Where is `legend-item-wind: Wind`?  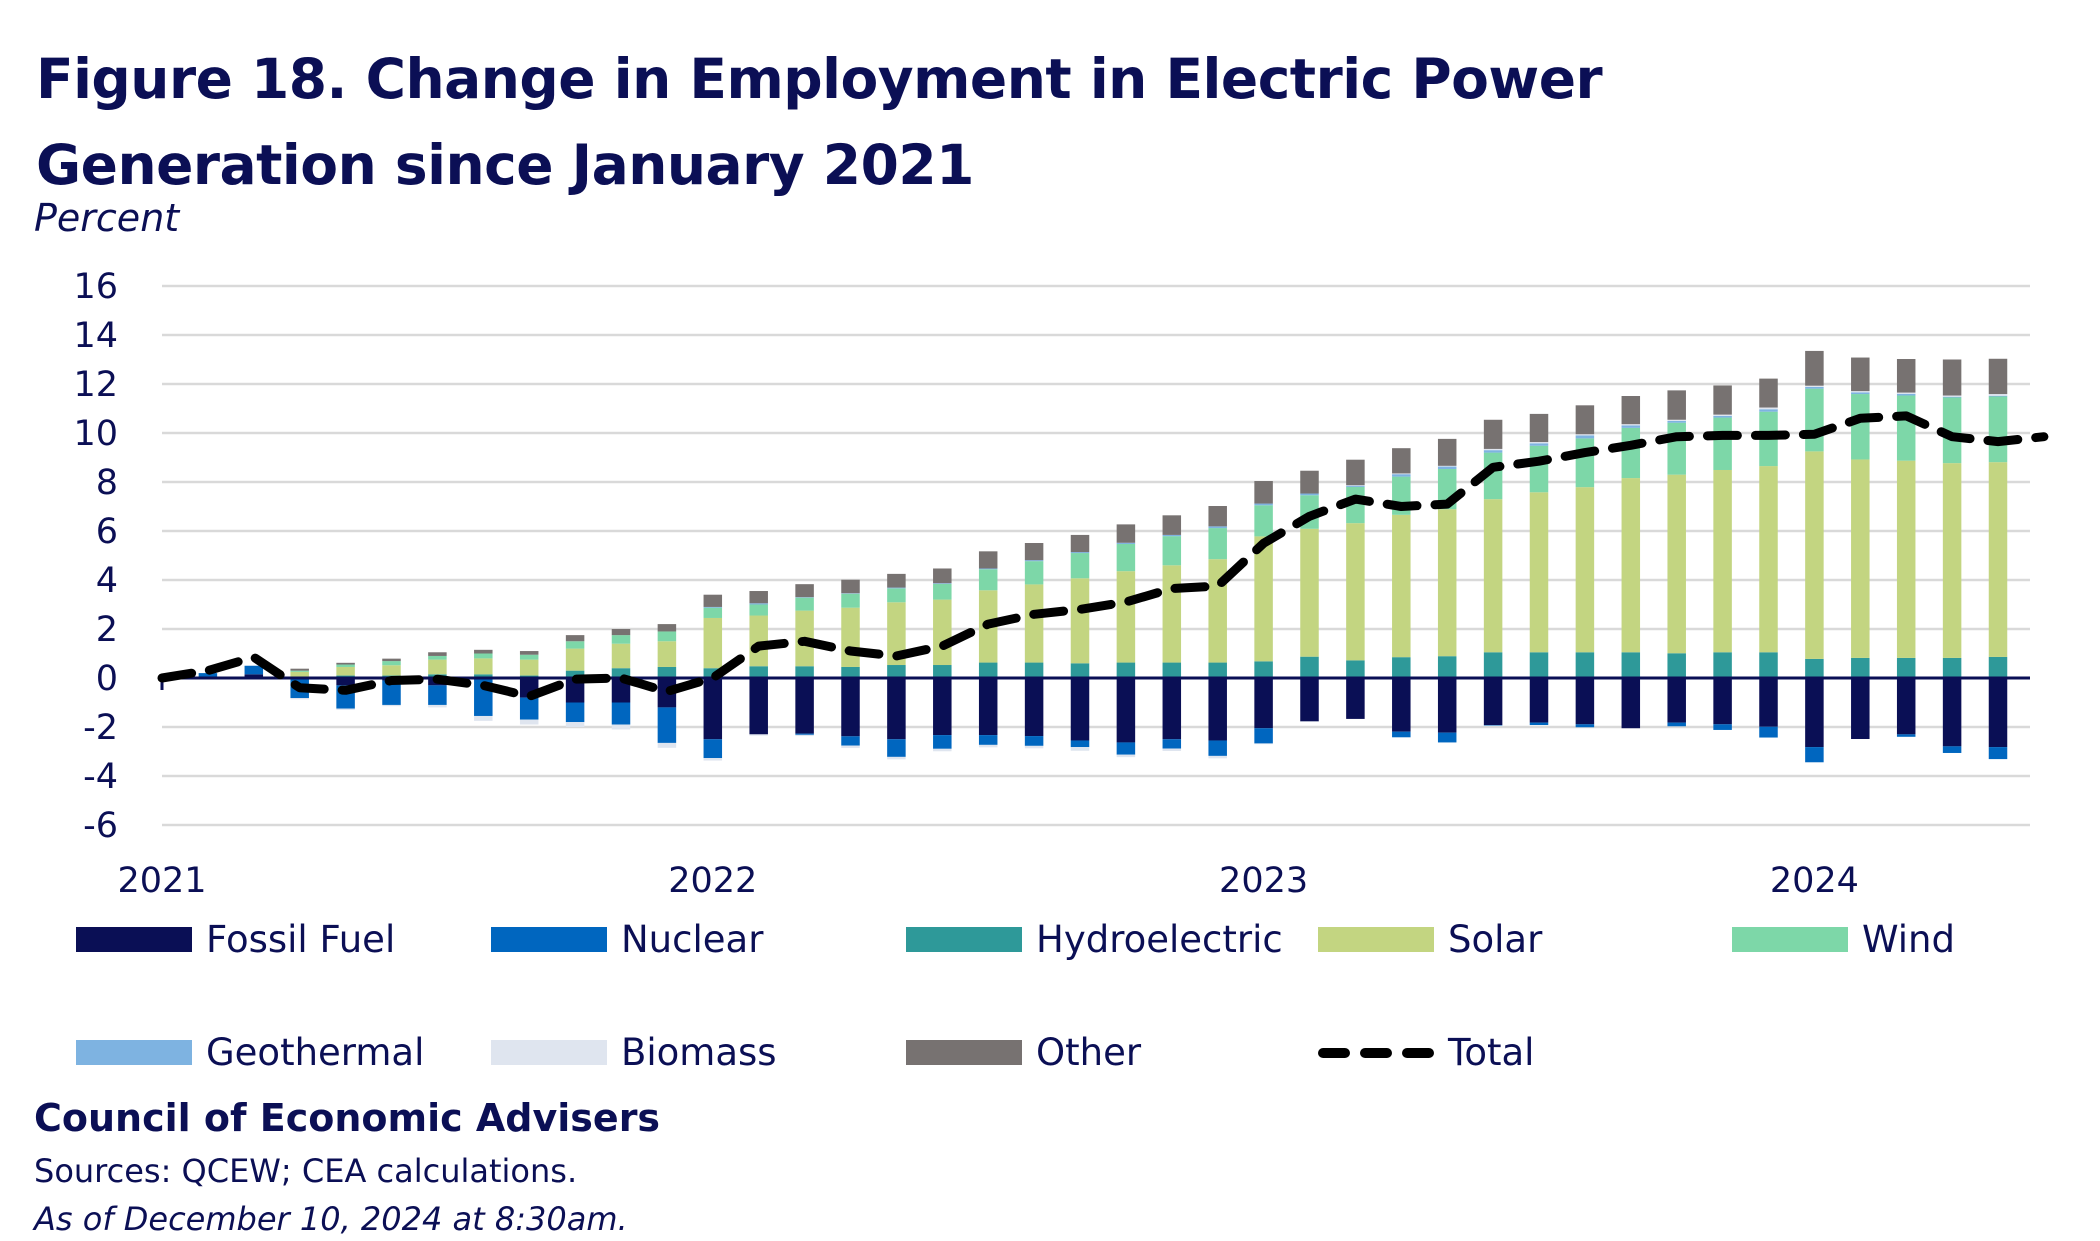
legend-item-wind: Wind is located at coordinates (1843, 939).